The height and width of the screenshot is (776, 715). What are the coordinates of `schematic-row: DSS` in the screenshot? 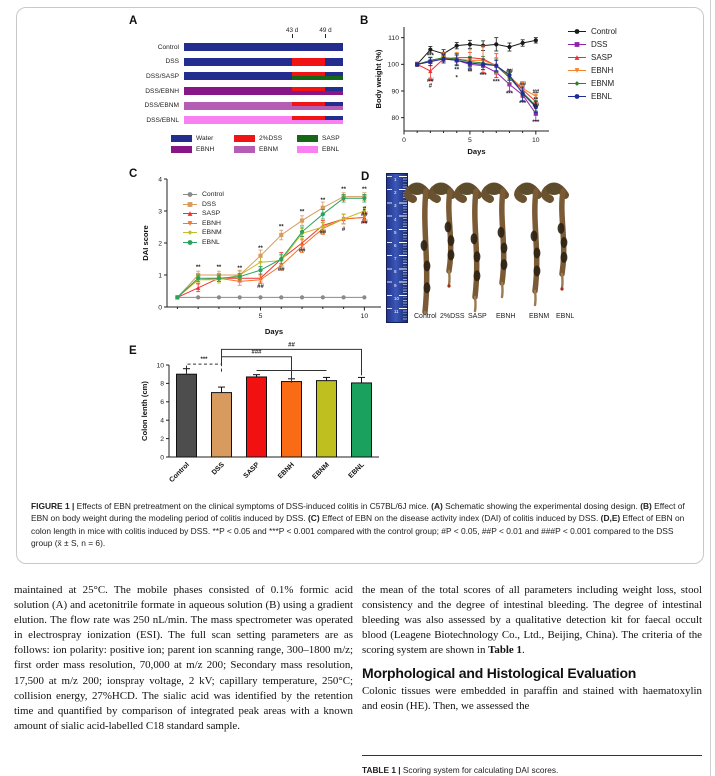 It's located at (248, 62).